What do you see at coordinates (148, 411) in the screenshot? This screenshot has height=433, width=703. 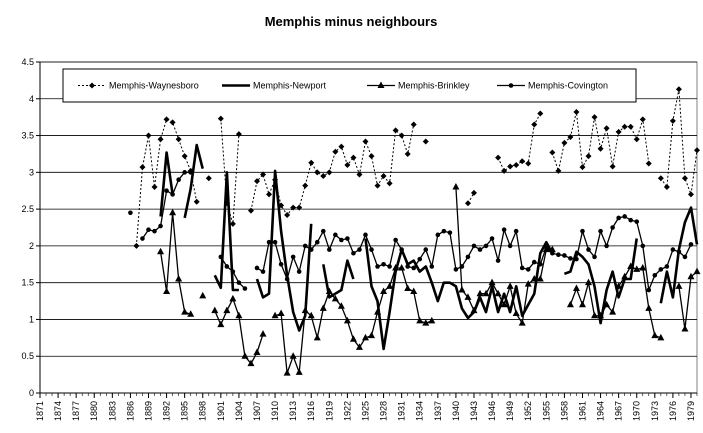 I see `x-tick-label: 1889` at bounding box center [148, 411].